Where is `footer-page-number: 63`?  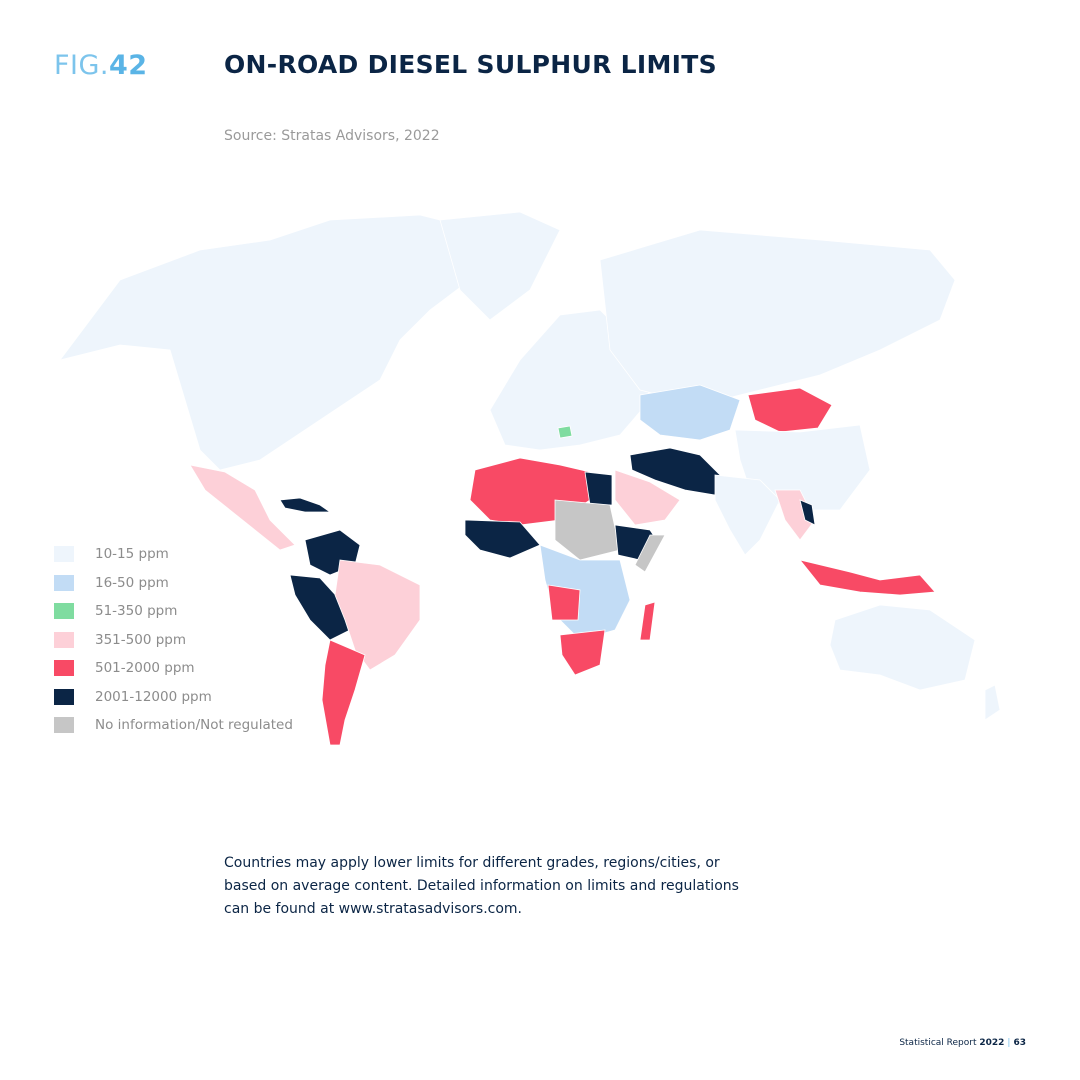
footer-page-number: 63 is located at coordinates (1019, 1043).